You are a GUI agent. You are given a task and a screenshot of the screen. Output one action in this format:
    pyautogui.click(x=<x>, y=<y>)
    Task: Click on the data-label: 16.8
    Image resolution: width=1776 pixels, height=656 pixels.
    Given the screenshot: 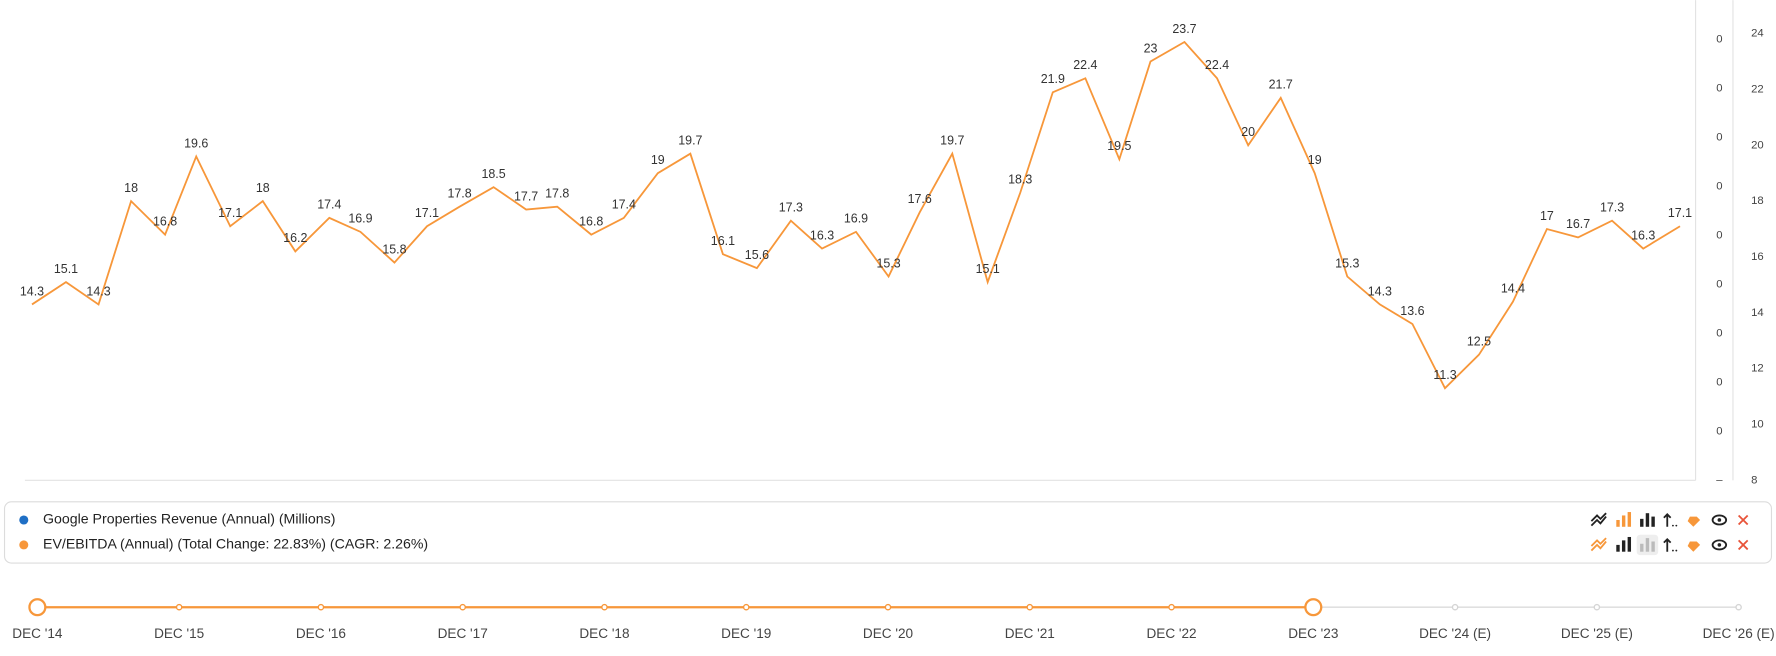 What is the action you would take?
    pyautogui.click(x=165, y=221)
    